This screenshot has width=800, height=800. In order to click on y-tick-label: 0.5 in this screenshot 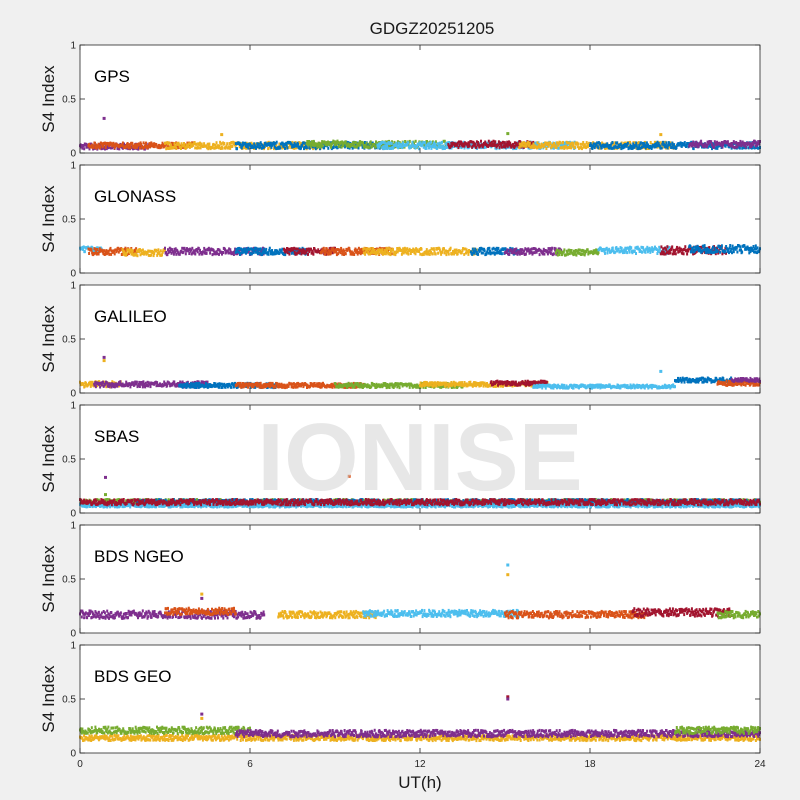, I will do `click(69, 220)`.